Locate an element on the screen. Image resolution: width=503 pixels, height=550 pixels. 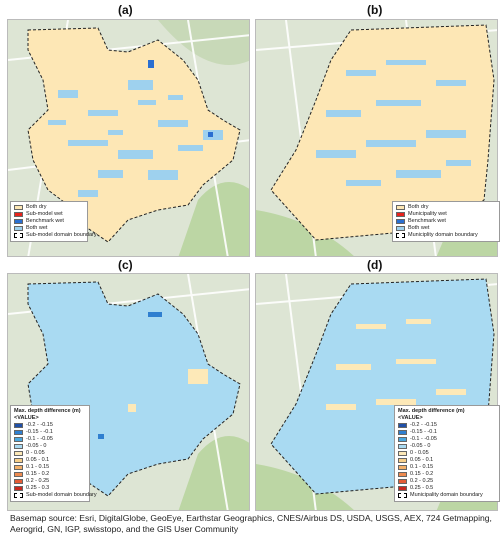
panel-label-a: (a) is located at coordinates (125, 10).